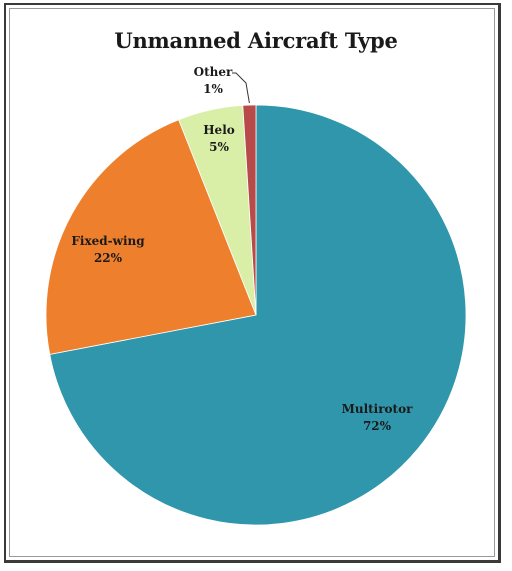  Describe the element at coordinates (219, 130) in the screenshot. I see `data-label-helo: Helo` at that location.